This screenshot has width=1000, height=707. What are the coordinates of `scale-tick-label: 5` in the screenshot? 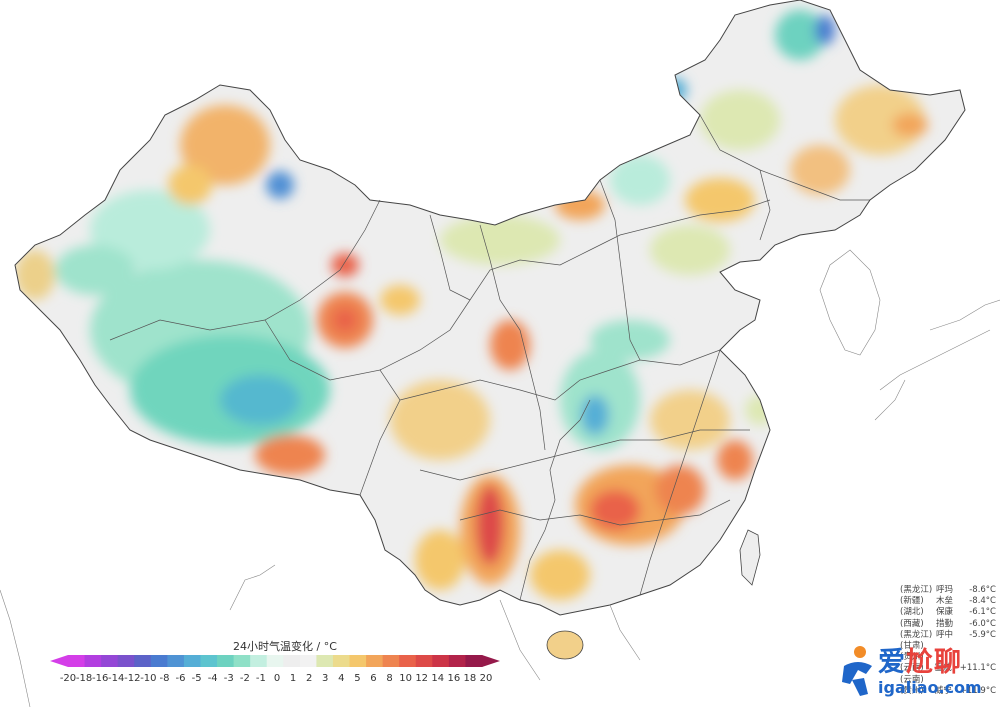 It's located at (357, 678).